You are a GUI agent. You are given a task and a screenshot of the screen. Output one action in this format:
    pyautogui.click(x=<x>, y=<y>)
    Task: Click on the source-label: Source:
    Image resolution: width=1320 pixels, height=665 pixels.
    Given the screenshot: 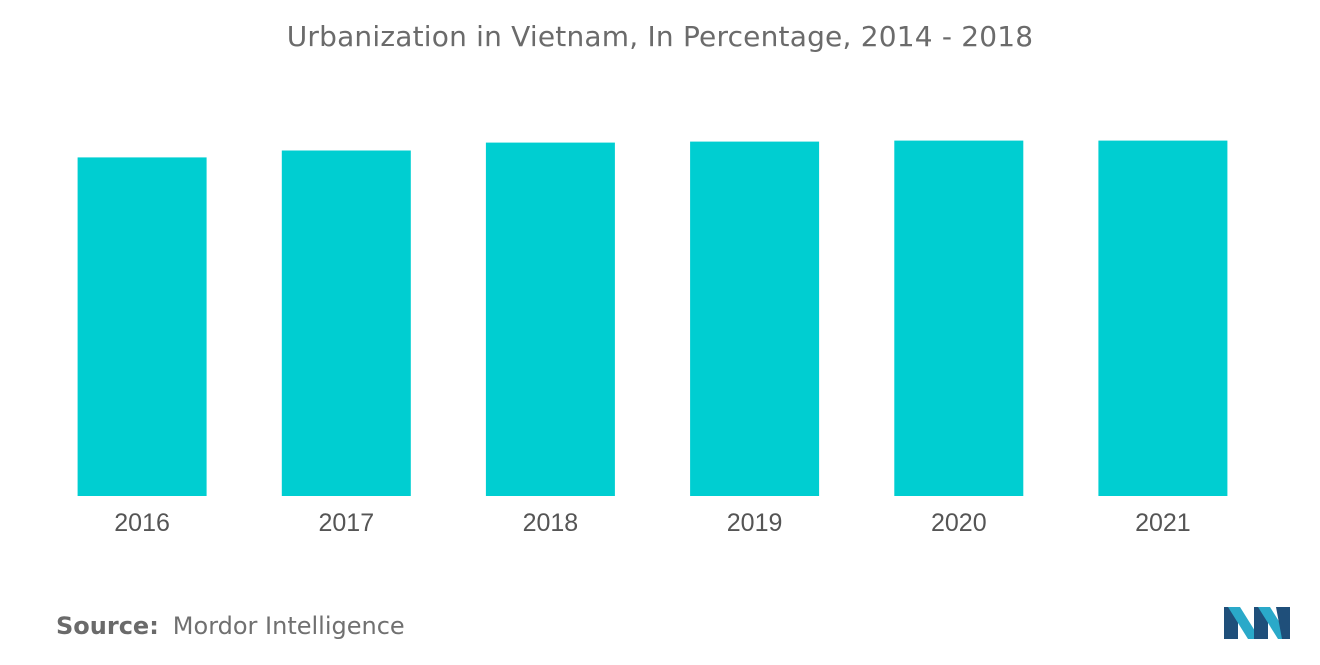 What is the action you would take?
    pyautogui.click(x=107, y=626)
    